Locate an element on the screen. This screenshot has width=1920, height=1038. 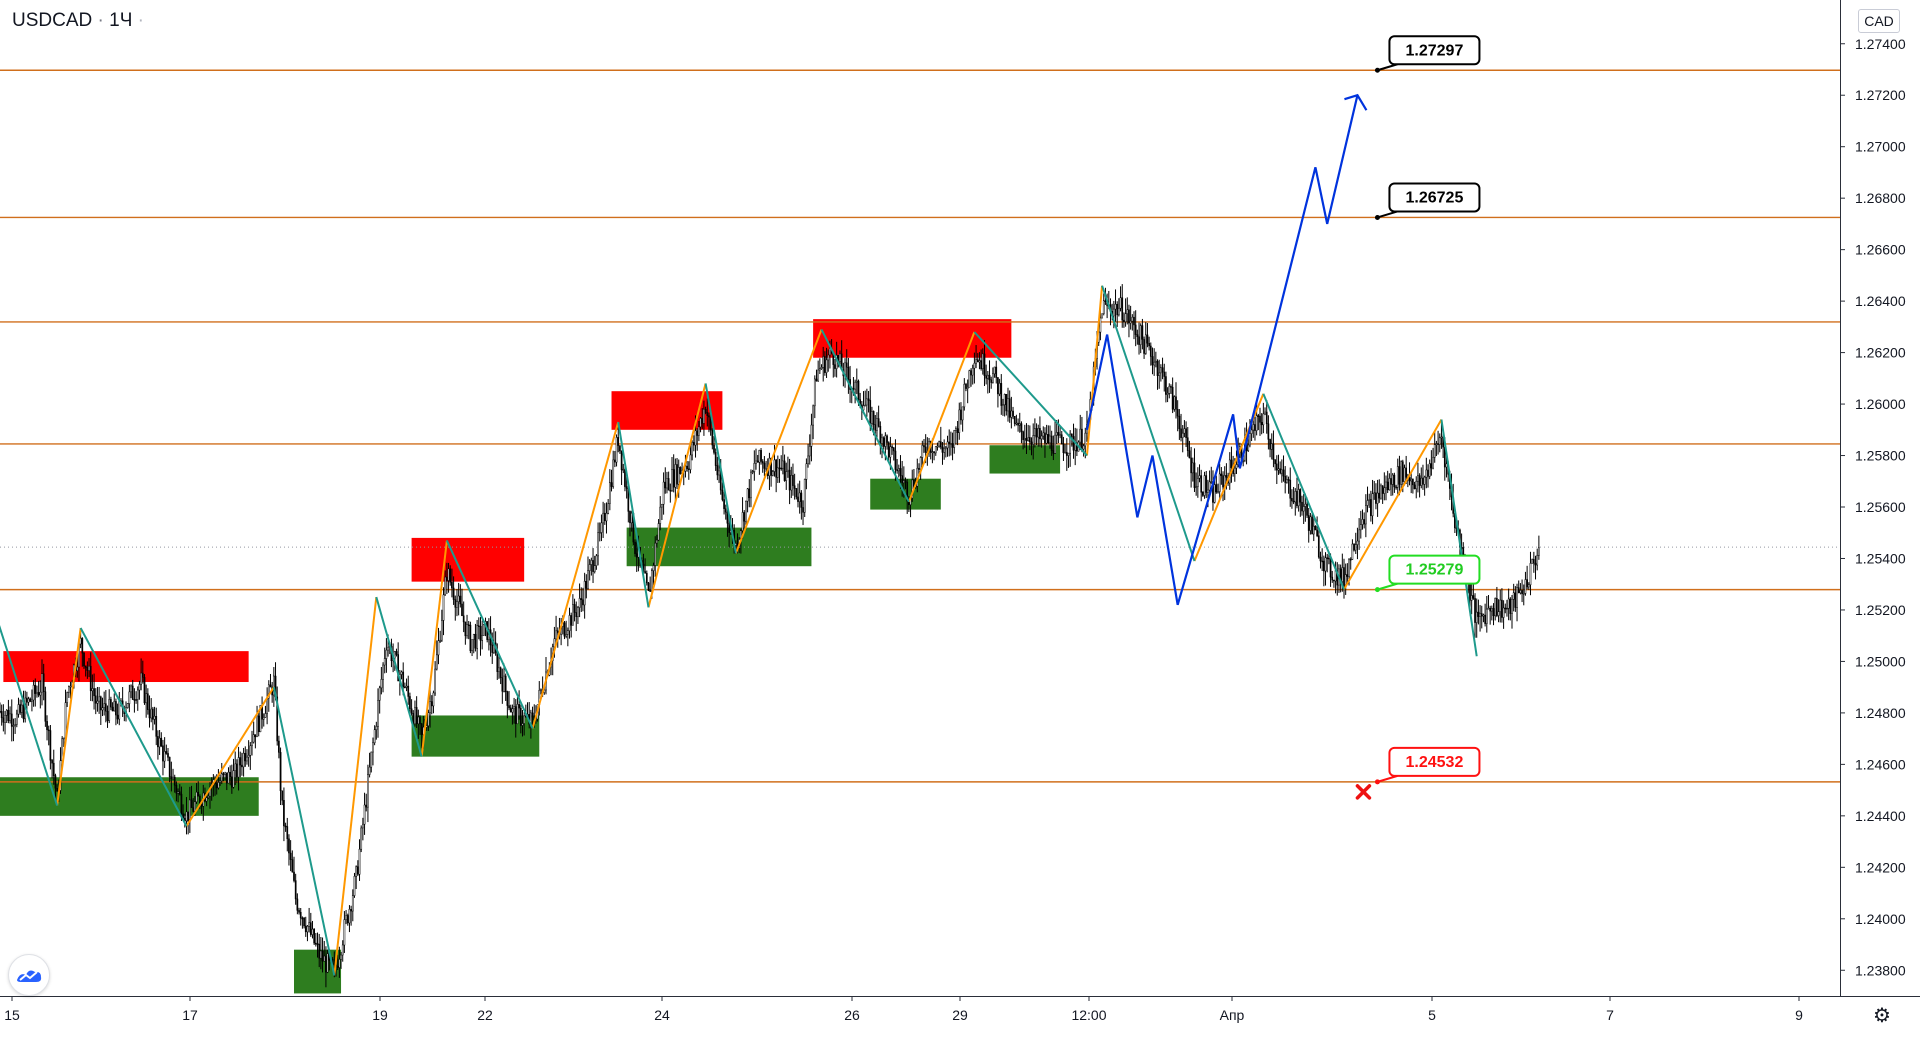
stop-callout-label: 1.24532 is located at coordinates (1435, 762).